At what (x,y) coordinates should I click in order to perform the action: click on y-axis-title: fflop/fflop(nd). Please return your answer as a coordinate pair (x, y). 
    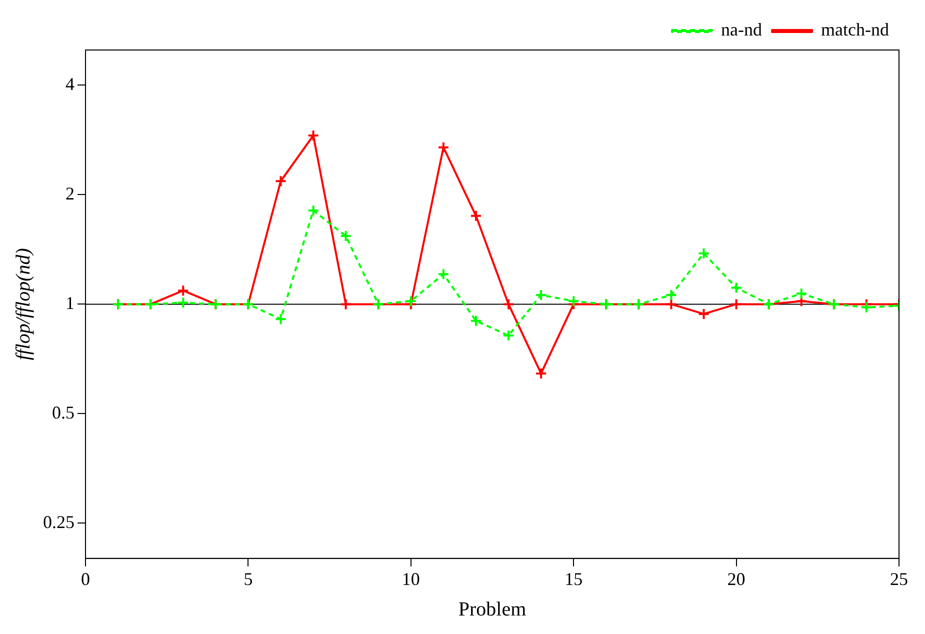
    Looking at the image, I should click on (23, 304).